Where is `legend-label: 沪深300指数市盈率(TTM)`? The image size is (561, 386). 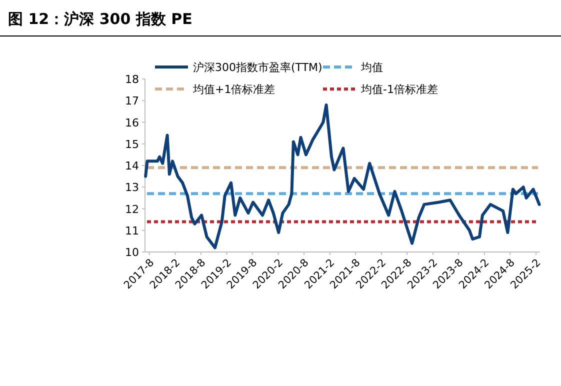 legend-label: 沪深300指数市盈率(TTM) is located at coordinates (257, 67).